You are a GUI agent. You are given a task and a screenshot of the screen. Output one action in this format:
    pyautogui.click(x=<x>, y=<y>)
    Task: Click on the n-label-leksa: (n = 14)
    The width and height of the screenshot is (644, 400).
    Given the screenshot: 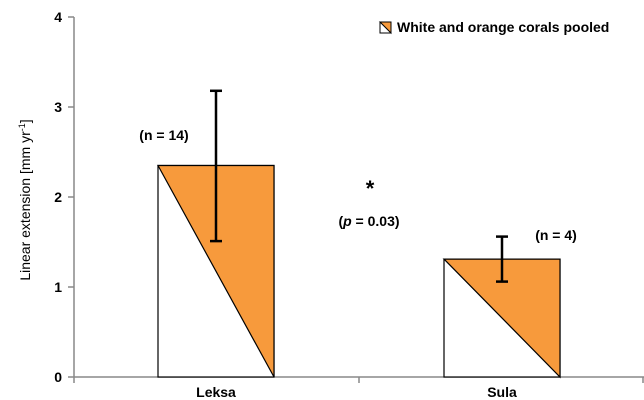 What is the action you would take?
    pyautogui.click(x=163, y=135)
    